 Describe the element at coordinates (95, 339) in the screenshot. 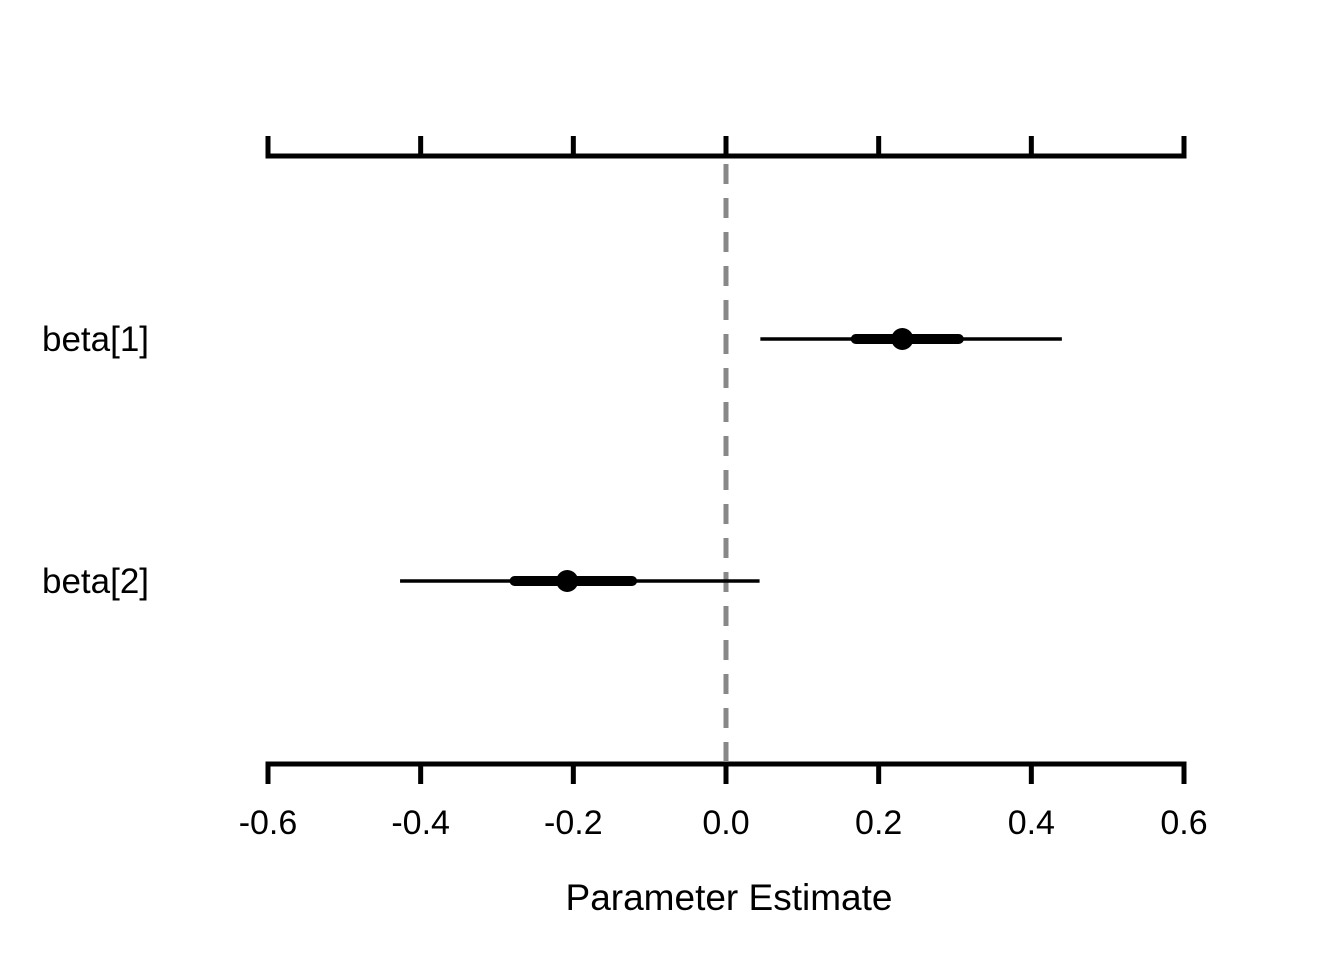

I see `parameter-label: beta[1]` at that location.